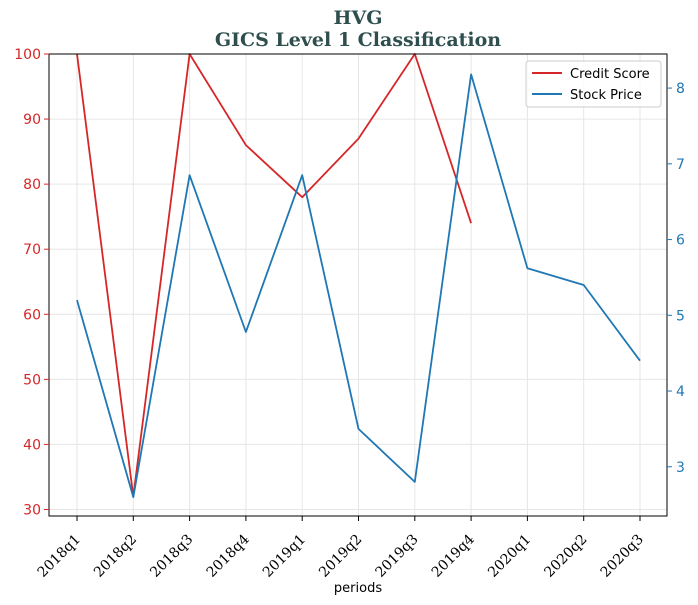 The width and height of the screenshot is (698, 605). What do you see at coordinates (680, 165) in the screenshot?
I see `y-right-tick-label: 7` at bounding box center [680, 165].